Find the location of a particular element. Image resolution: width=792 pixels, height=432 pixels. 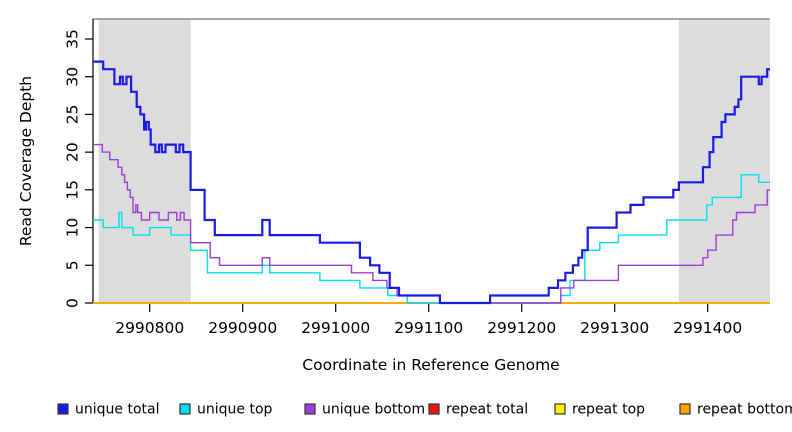

x-tick-label: 2991300 is located at coordinates (614, 328).